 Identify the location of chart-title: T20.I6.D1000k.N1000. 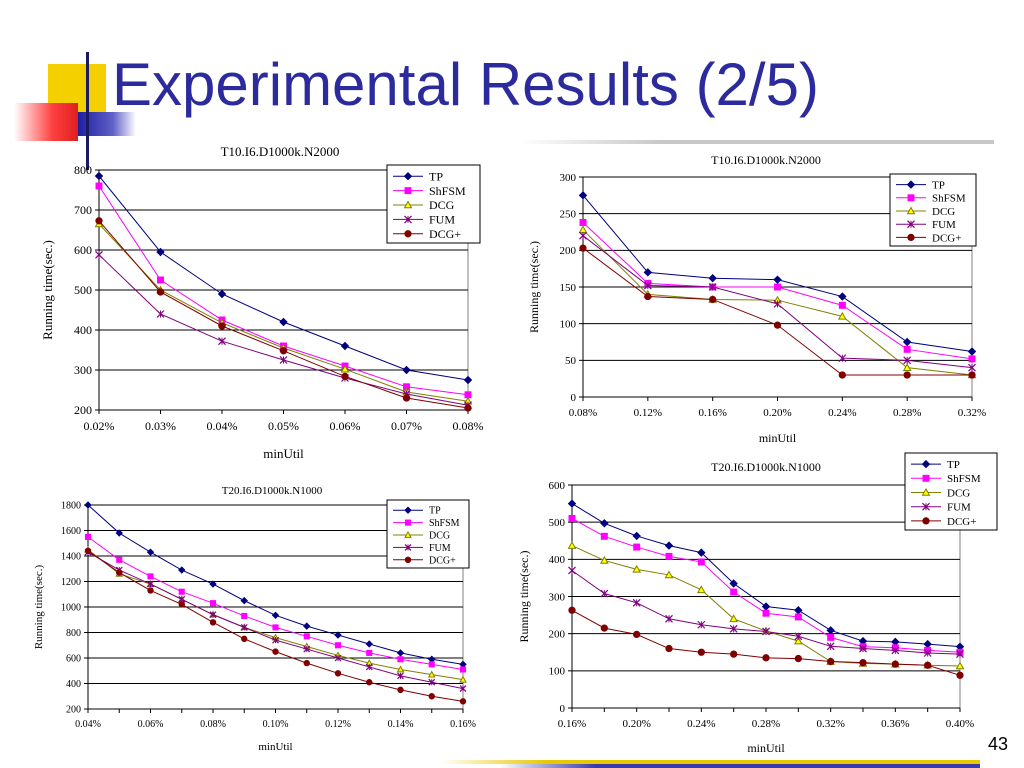
(272, 491).